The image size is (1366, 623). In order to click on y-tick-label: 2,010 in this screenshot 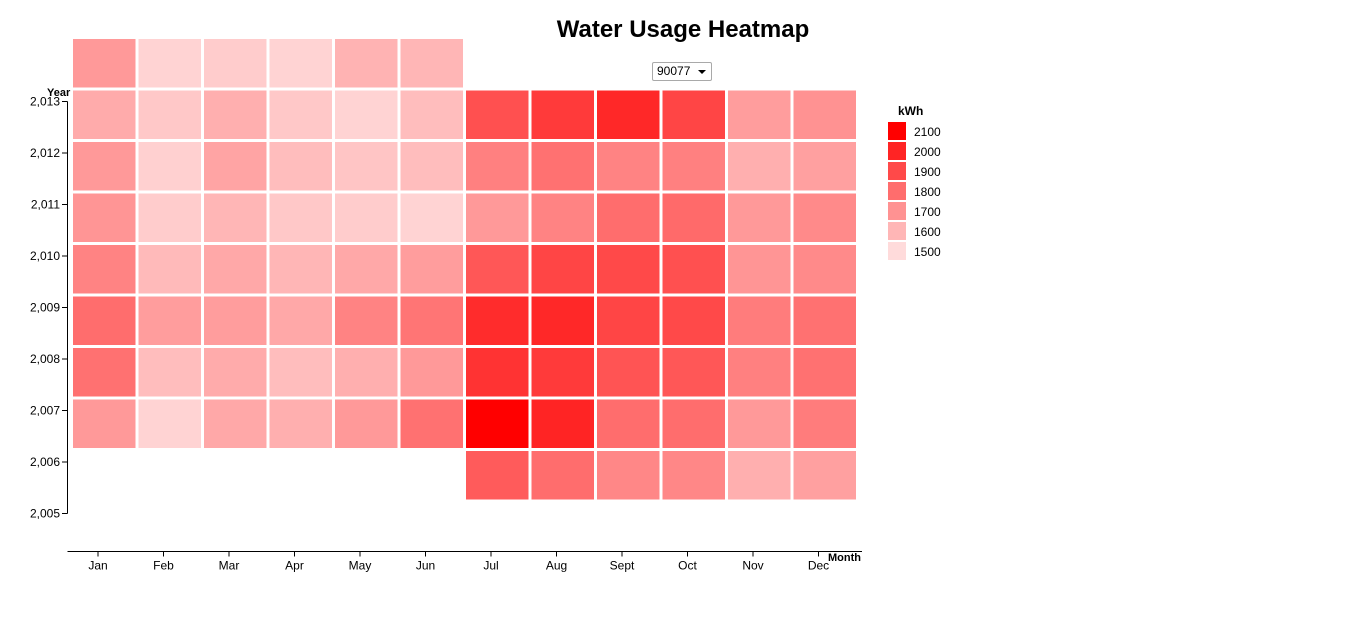, I will do `click(45, 256)`.